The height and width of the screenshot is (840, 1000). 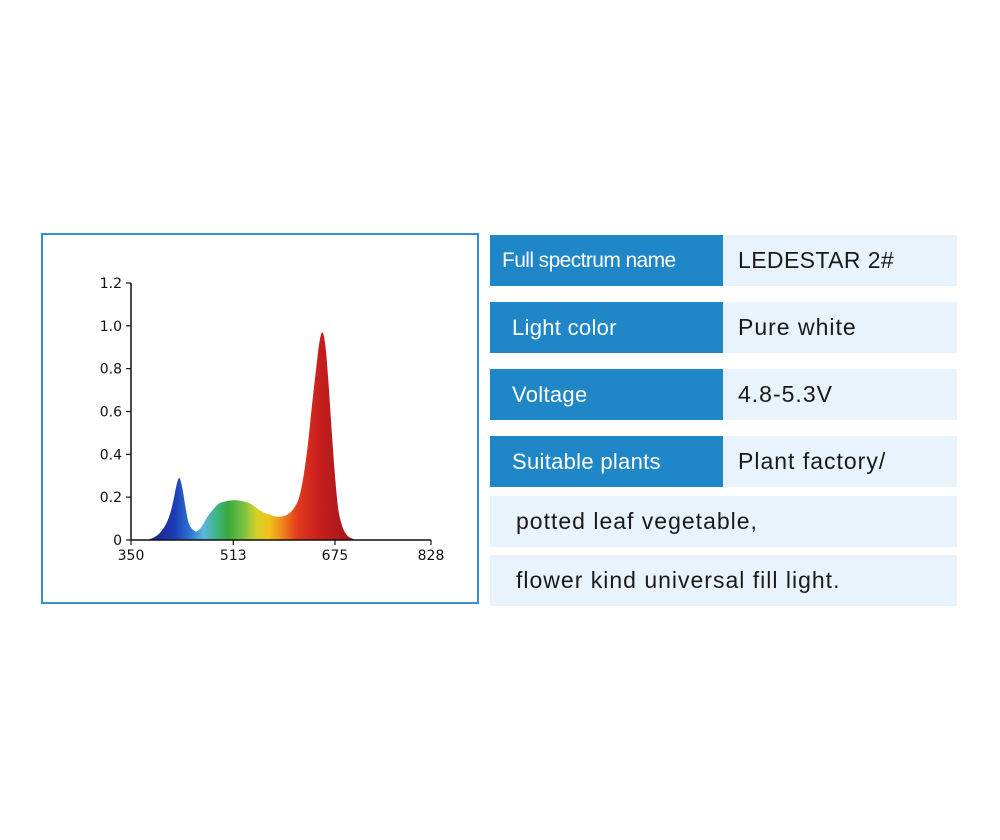 I want to click on spec-row-name: Full spectrum name LEDESTAR 2#, so click(x=723, y=260).